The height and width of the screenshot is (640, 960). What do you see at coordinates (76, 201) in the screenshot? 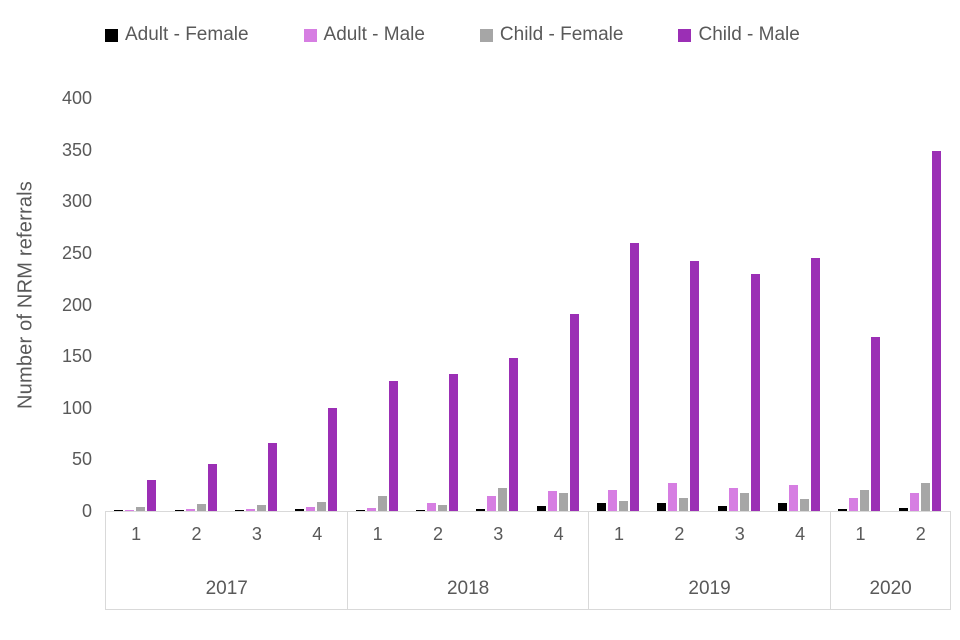
I see `y-tick-label: 300` at bounding box center [76, 201].